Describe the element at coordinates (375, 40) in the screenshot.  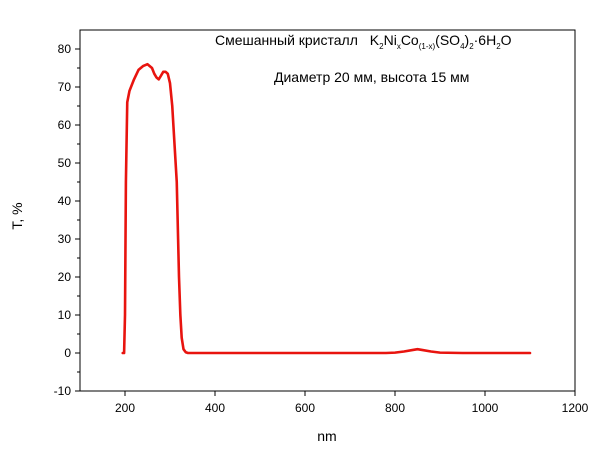
I see `formula-k: K` at that location.